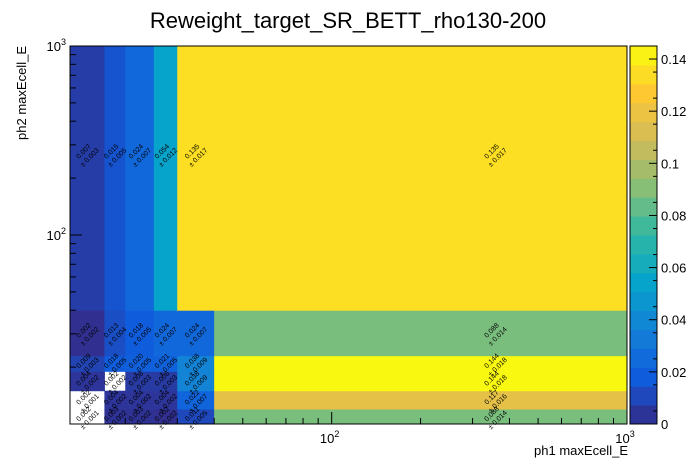 The image size is (696, 472). Describe the element at coordinates (56, 45) in the screenshot. I see `y-tick-label: 10³` at that location.